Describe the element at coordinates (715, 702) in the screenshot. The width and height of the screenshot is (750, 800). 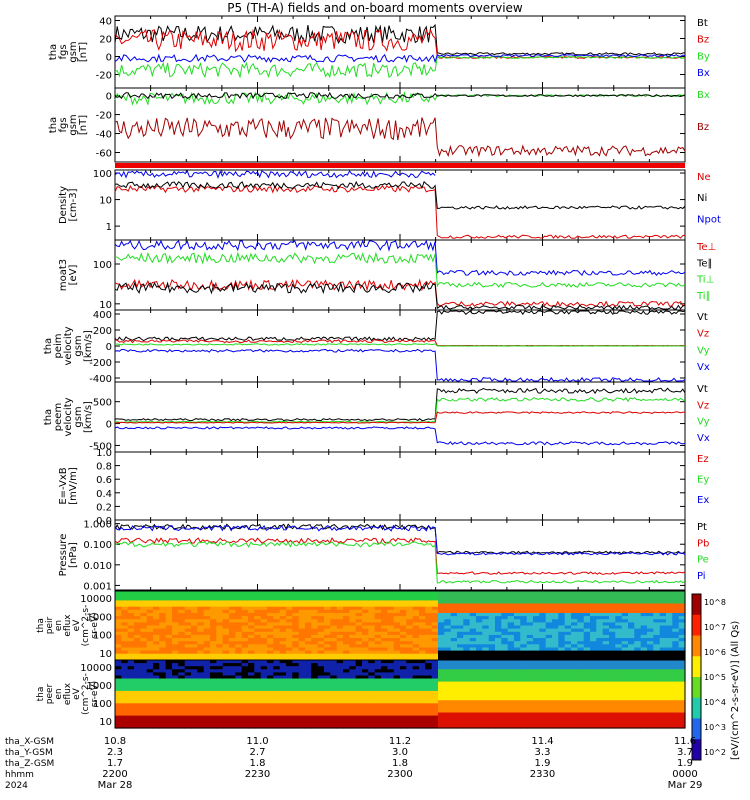
I see `colorbar-tick-label: 10^4` at that location.